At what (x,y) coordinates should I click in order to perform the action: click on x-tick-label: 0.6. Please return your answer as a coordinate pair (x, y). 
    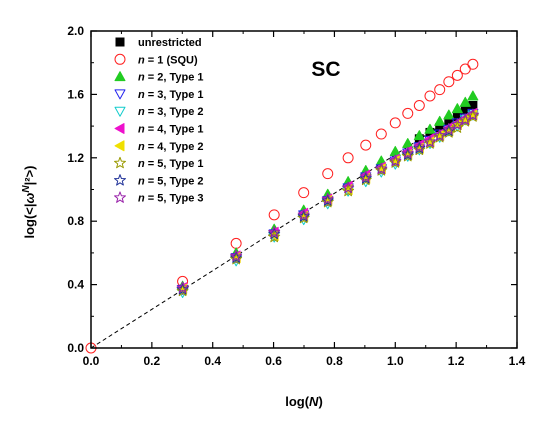
    Looking at the image, I should click on (273, 361).